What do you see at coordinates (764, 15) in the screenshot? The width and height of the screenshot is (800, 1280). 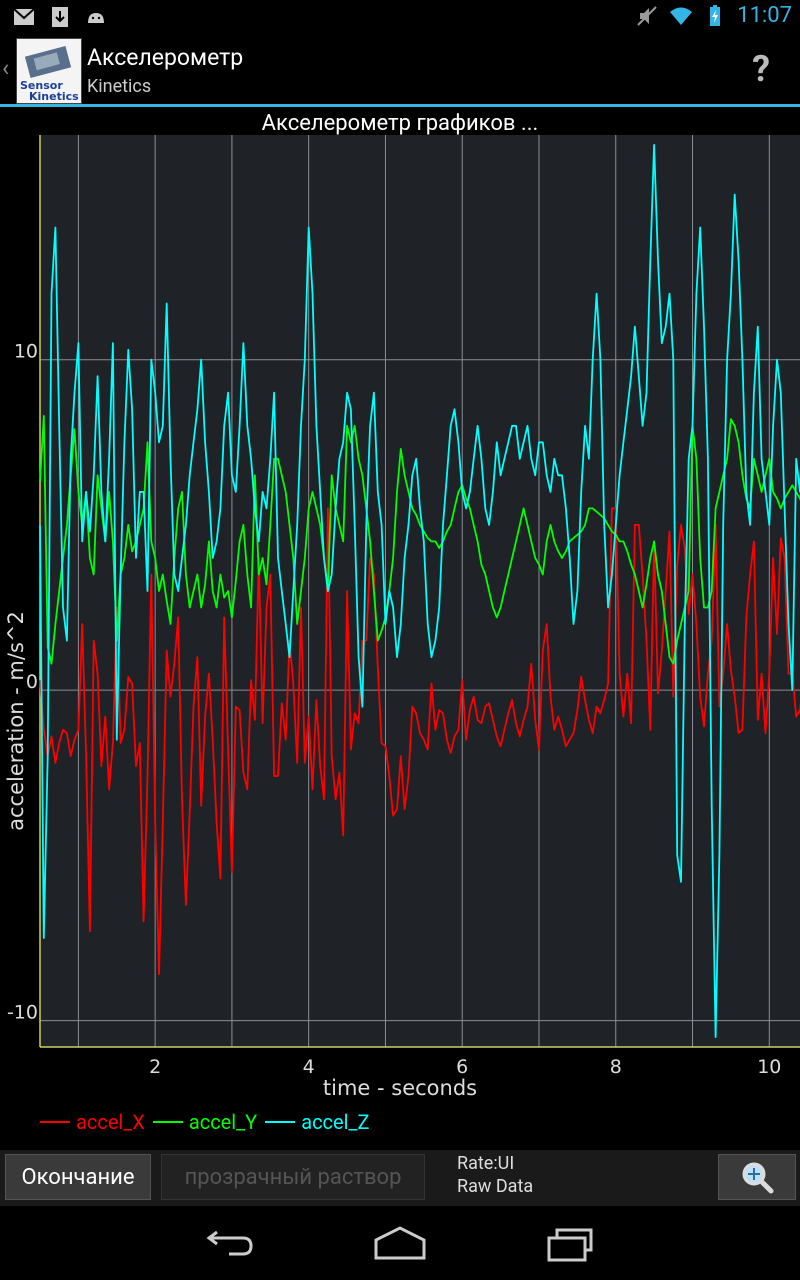 I see `clock: 11:07` at bounding box center [764, 15].